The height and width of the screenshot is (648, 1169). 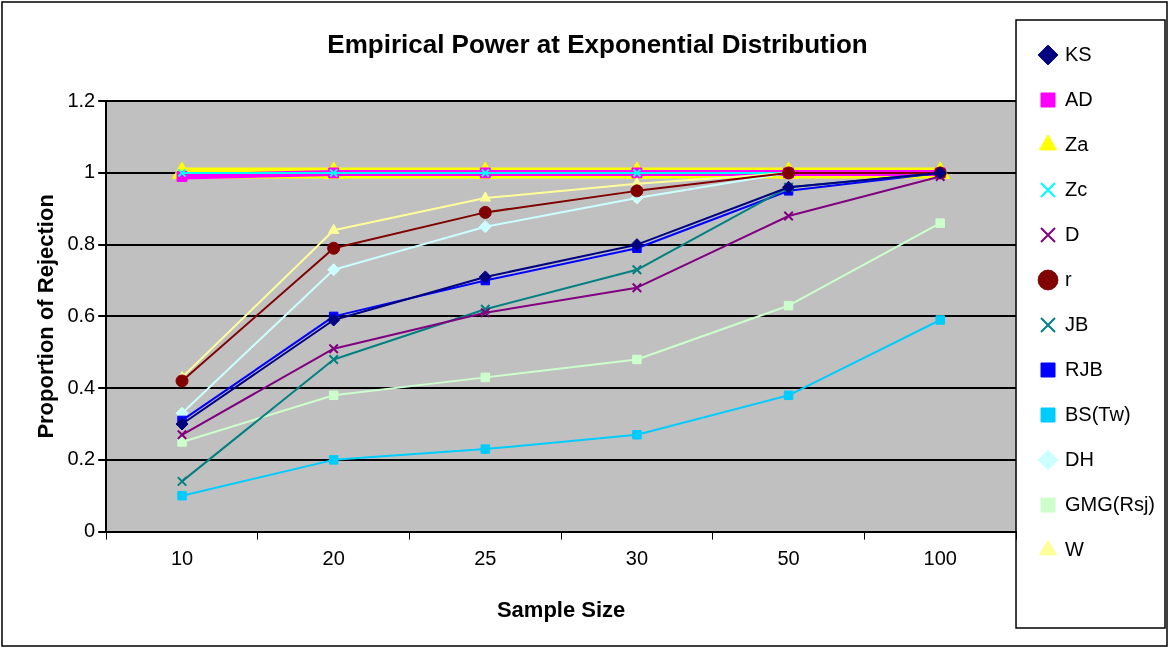 I want to click on legend-label: BS(Tw), so click(x=1098, y=413).